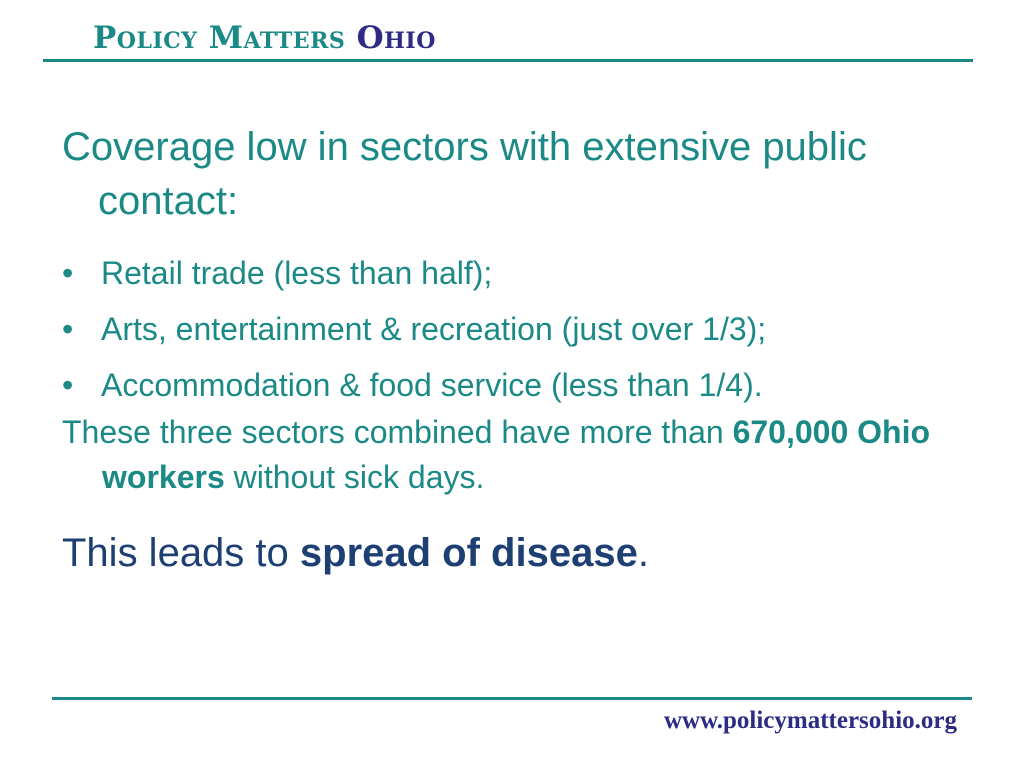 The height and width of the screenshot is (768, 1024). I want to click on list-item-text: Retail trade (less than half);, so click(297, 273).